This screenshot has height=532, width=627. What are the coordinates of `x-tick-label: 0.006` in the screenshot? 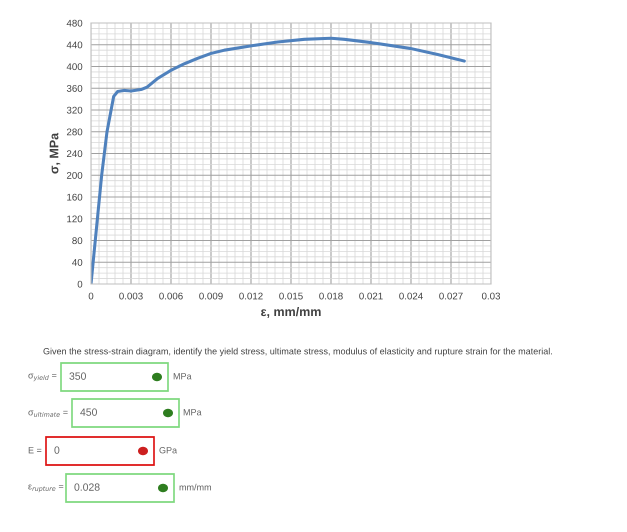 It's located at (171, 296).